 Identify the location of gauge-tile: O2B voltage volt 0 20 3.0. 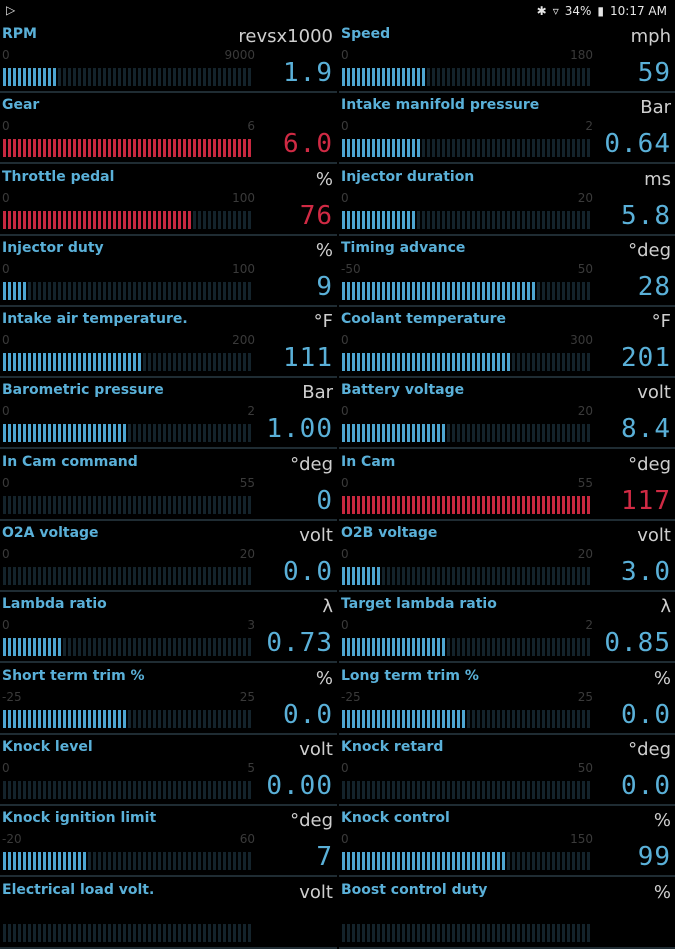
(507, 557).